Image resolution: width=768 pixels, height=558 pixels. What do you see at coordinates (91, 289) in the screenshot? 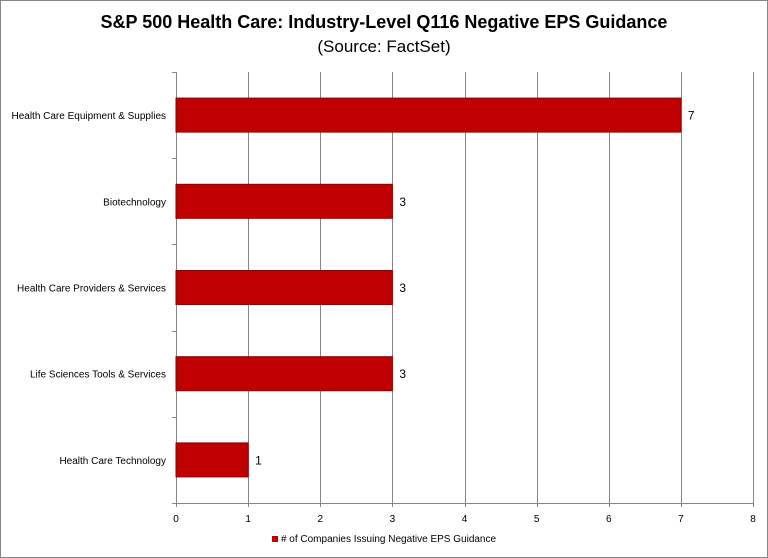
I see `category-label: Health Care Providers & Services` at bounding box center [91, 289].